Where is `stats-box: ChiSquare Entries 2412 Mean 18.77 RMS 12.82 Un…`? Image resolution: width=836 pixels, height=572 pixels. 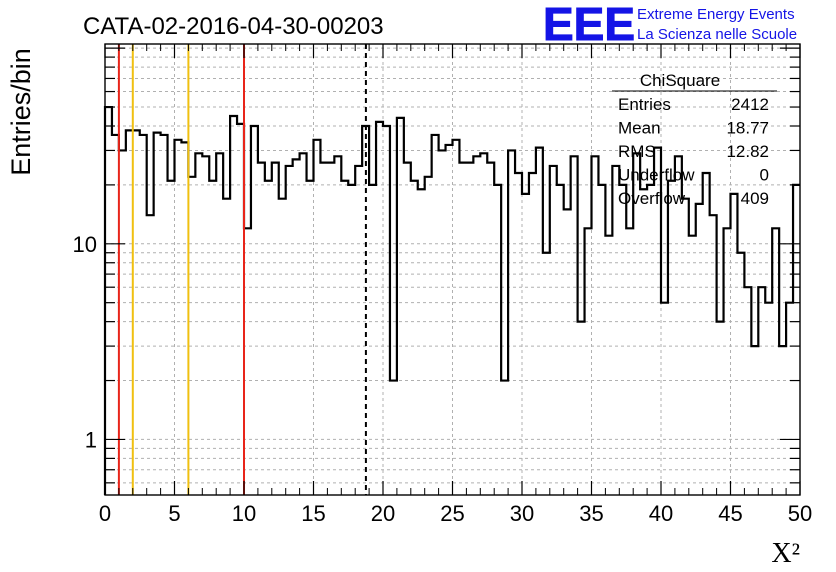 stats-box: ChiSquare Entries 2412 Mean 18.77 RMS 12.82 Un… is located at coordinates (694, 139).